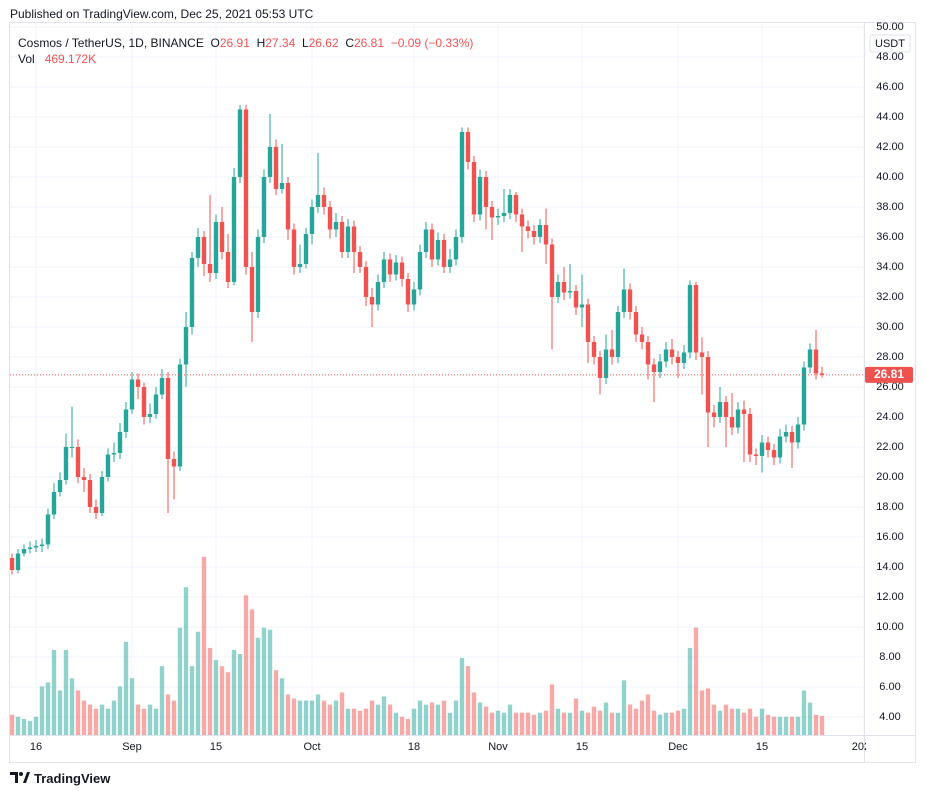  I want to click on y-tick-label: 28.00, so click(890, 357).